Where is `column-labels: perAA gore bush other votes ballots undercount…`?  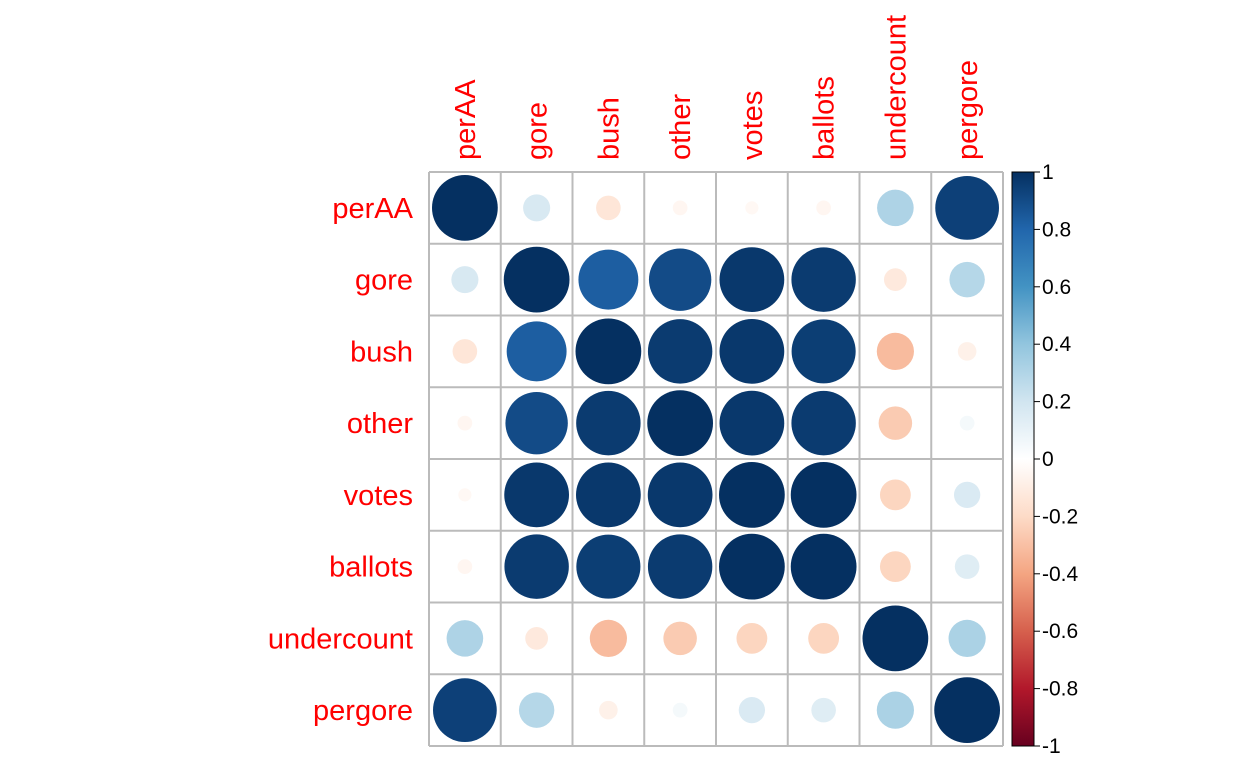 column-labels: perAA gore bush other votes ballots undercount… is located at coordinates (717, 87).